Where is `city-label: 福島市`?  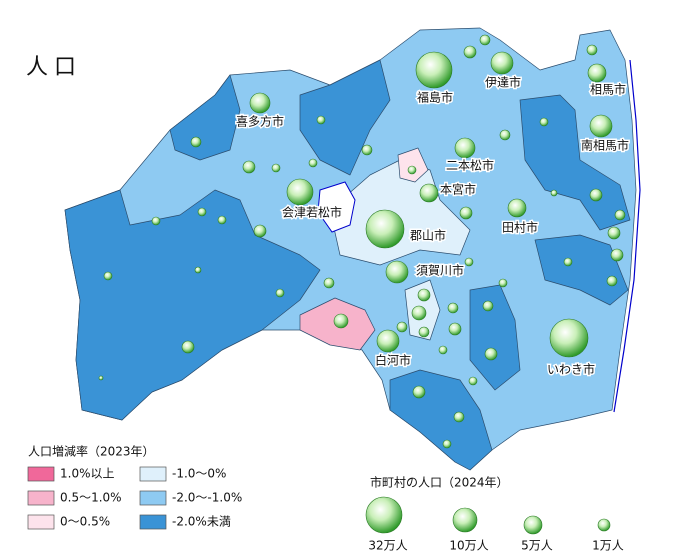 city-label: 福島市 is located at coordinates (435, 97).